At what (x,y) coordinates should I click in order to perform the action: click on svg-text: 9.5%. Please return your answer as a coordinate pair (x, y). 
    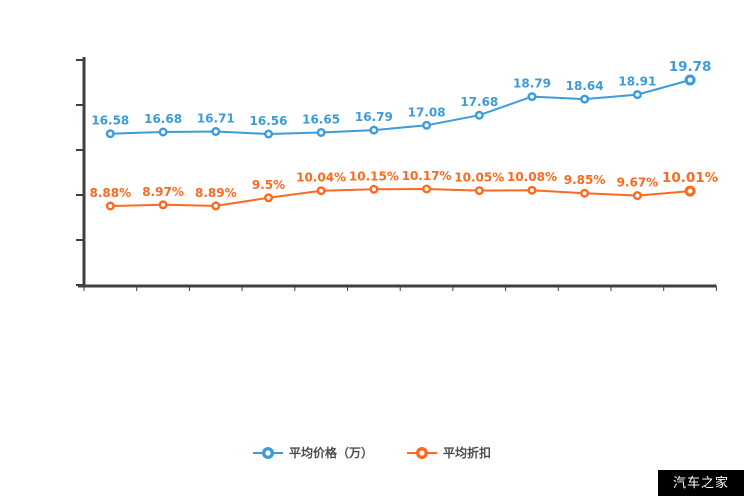
    Looking at the image, I should click on (268, 185).